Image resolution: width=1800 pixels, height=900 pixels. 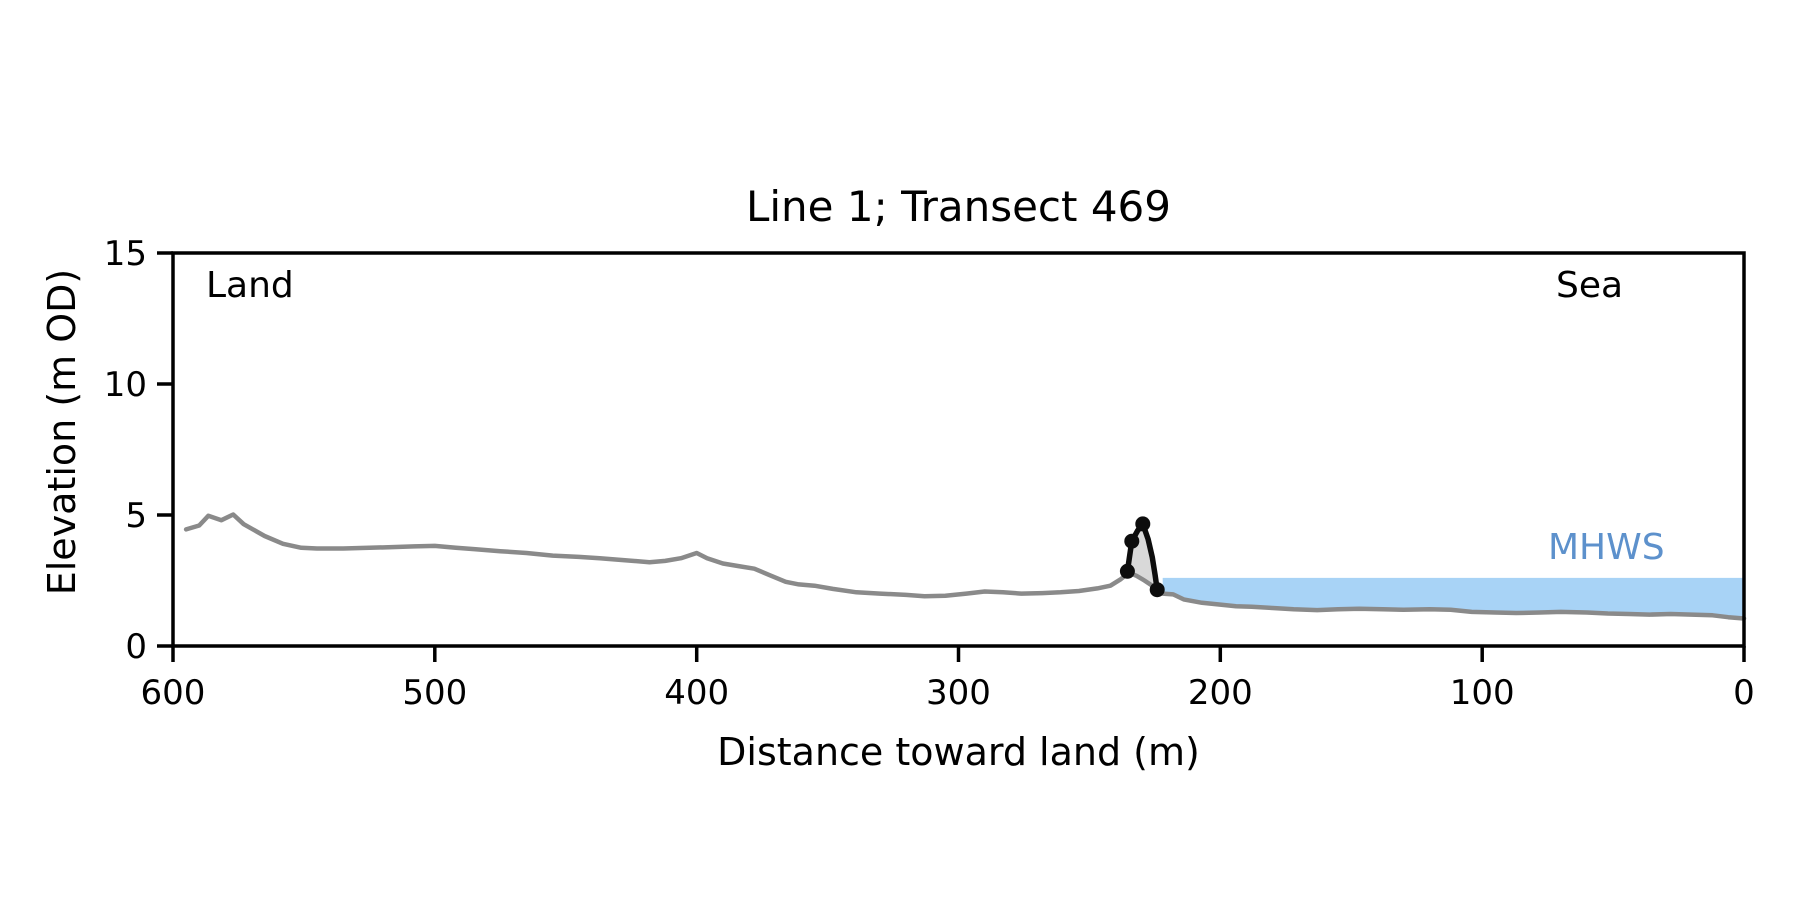 I want to click on land-annotation: Land, so click(x=250, y=285).